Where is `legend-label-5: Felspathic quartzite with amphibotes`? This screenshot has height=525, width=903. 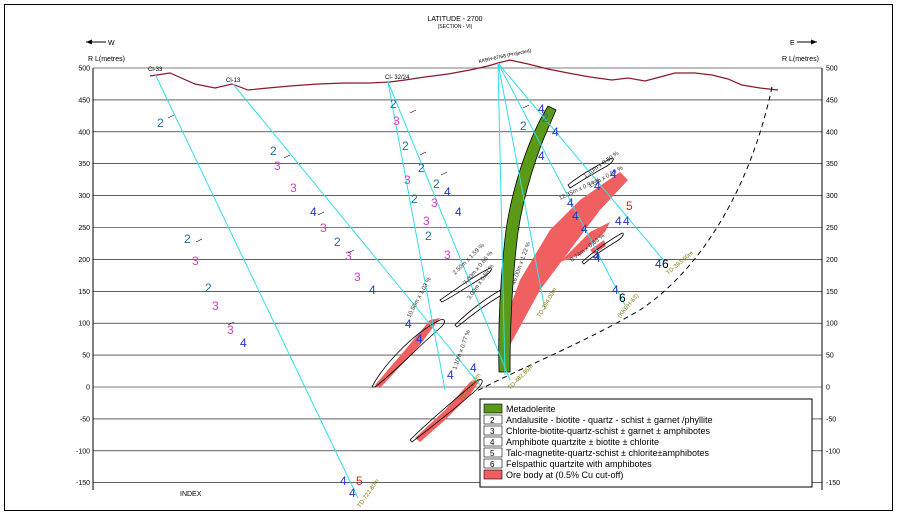
legend-label-5: Felspathic quartzite with amphibotes is located at coordinates (579, 464).